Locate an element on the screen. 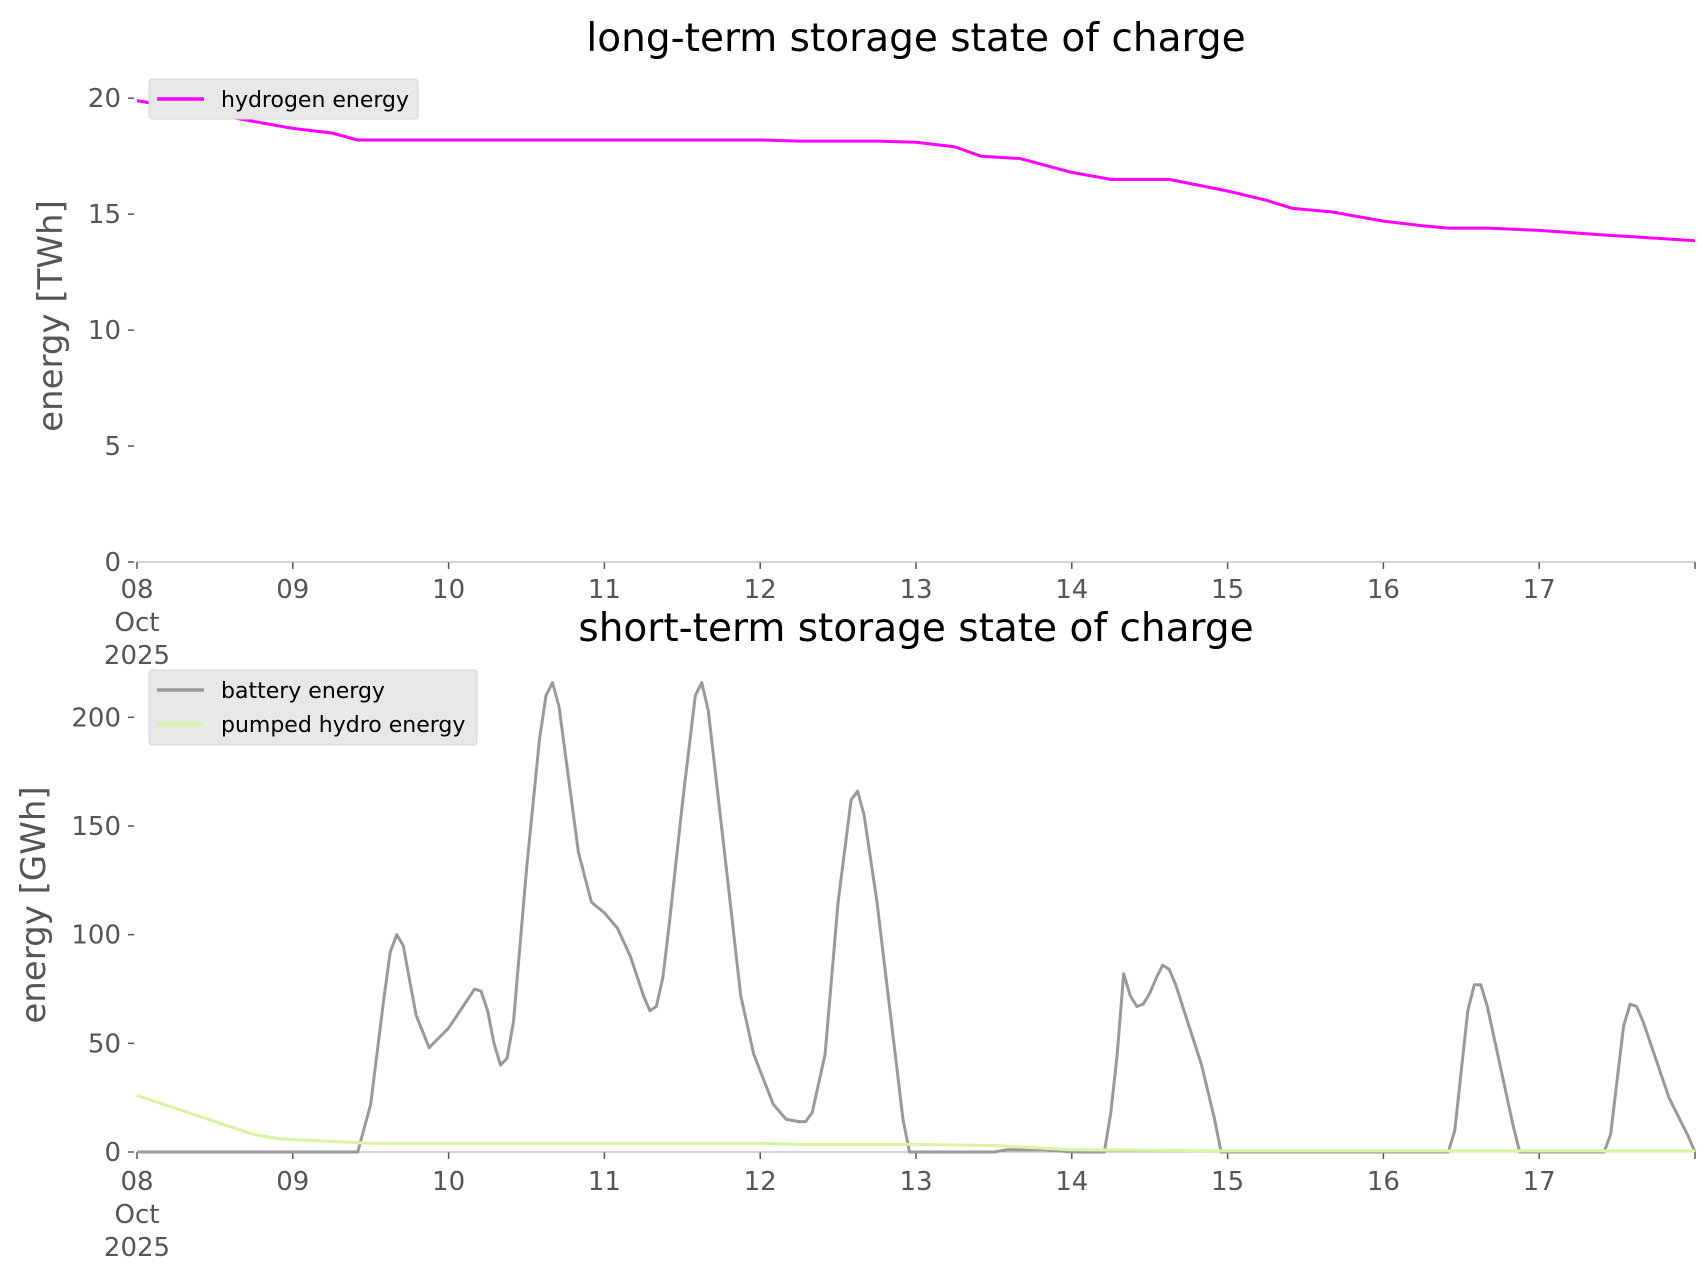 The image size is (1706, 1277). y-tick-label: 10 is located at coordinates (104, 331).